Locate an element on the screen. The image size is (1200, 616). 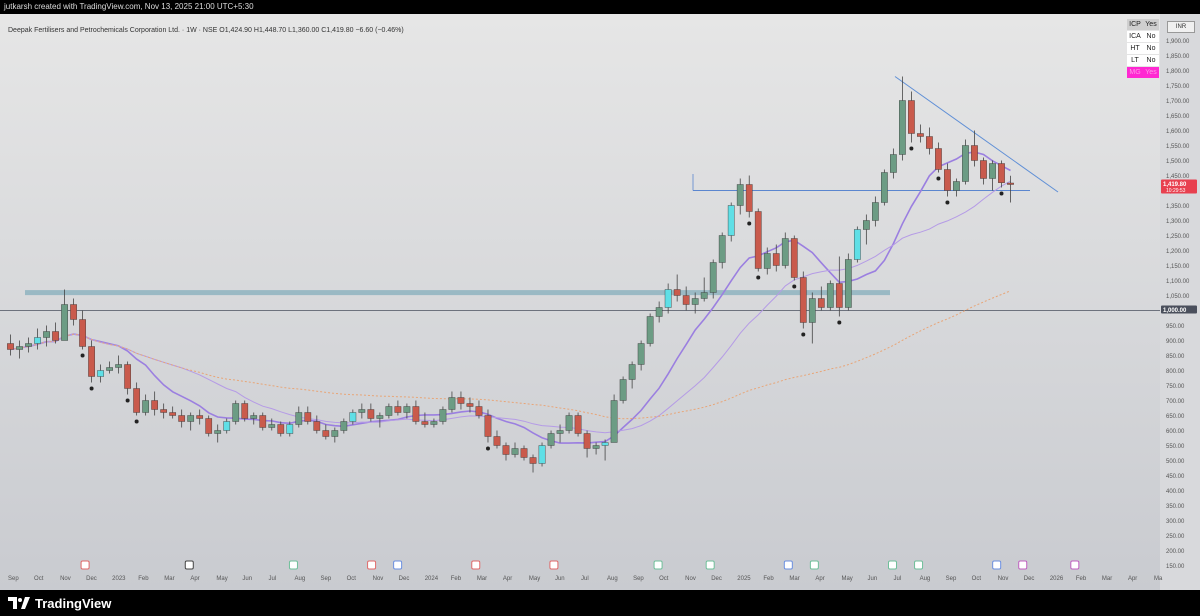
indicator-row: ICP Yes is located at coordinates (1143, 24).